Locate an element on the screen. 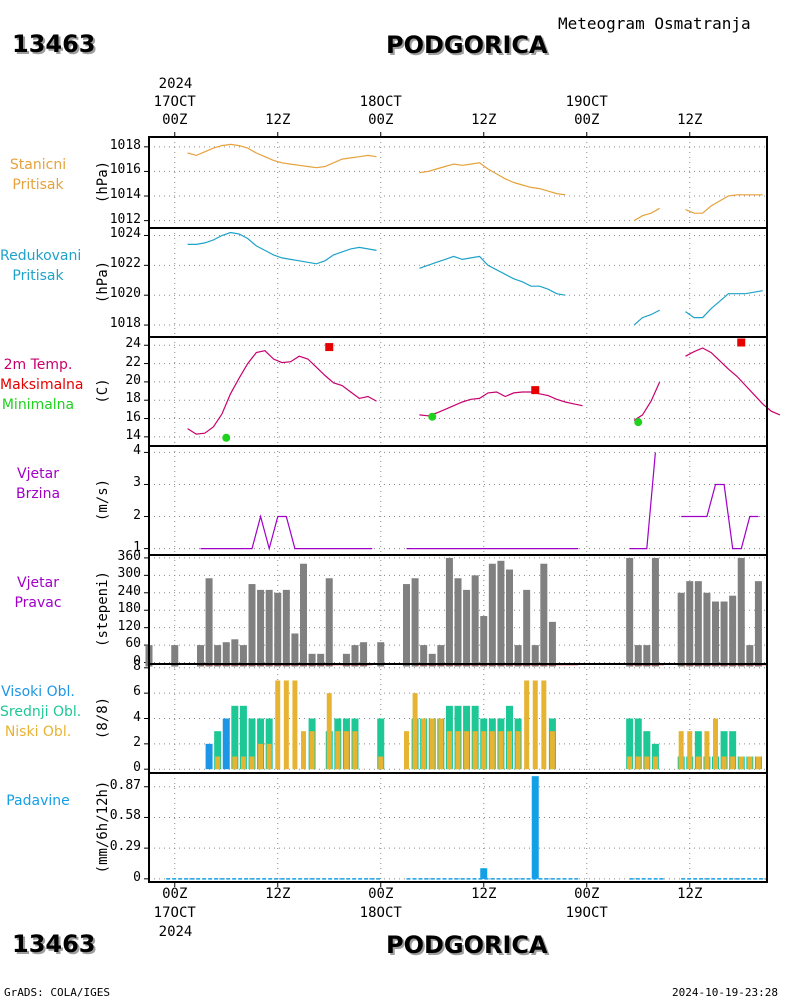 This screenshot has width=800, height=1000. bottom-axis-date-label: 17OCT is located at coordinates (174, 913).